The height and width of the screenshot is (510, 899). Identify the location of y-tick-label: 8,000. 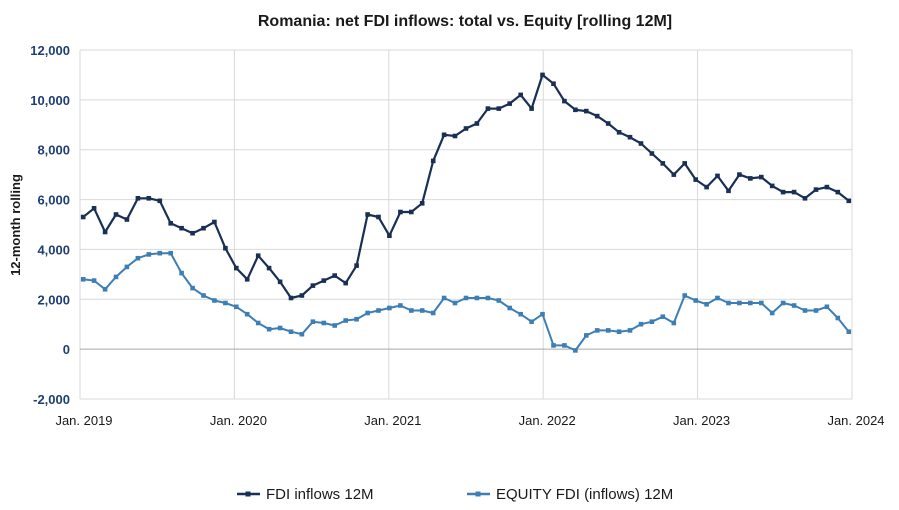
(53, 150).